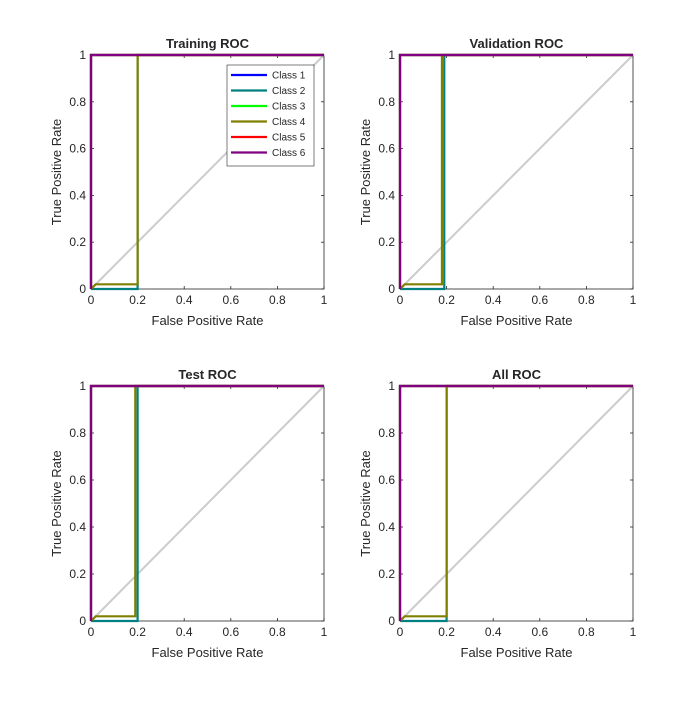  I want to click on legend-label-class-3: Class 3, so click(289, 107).